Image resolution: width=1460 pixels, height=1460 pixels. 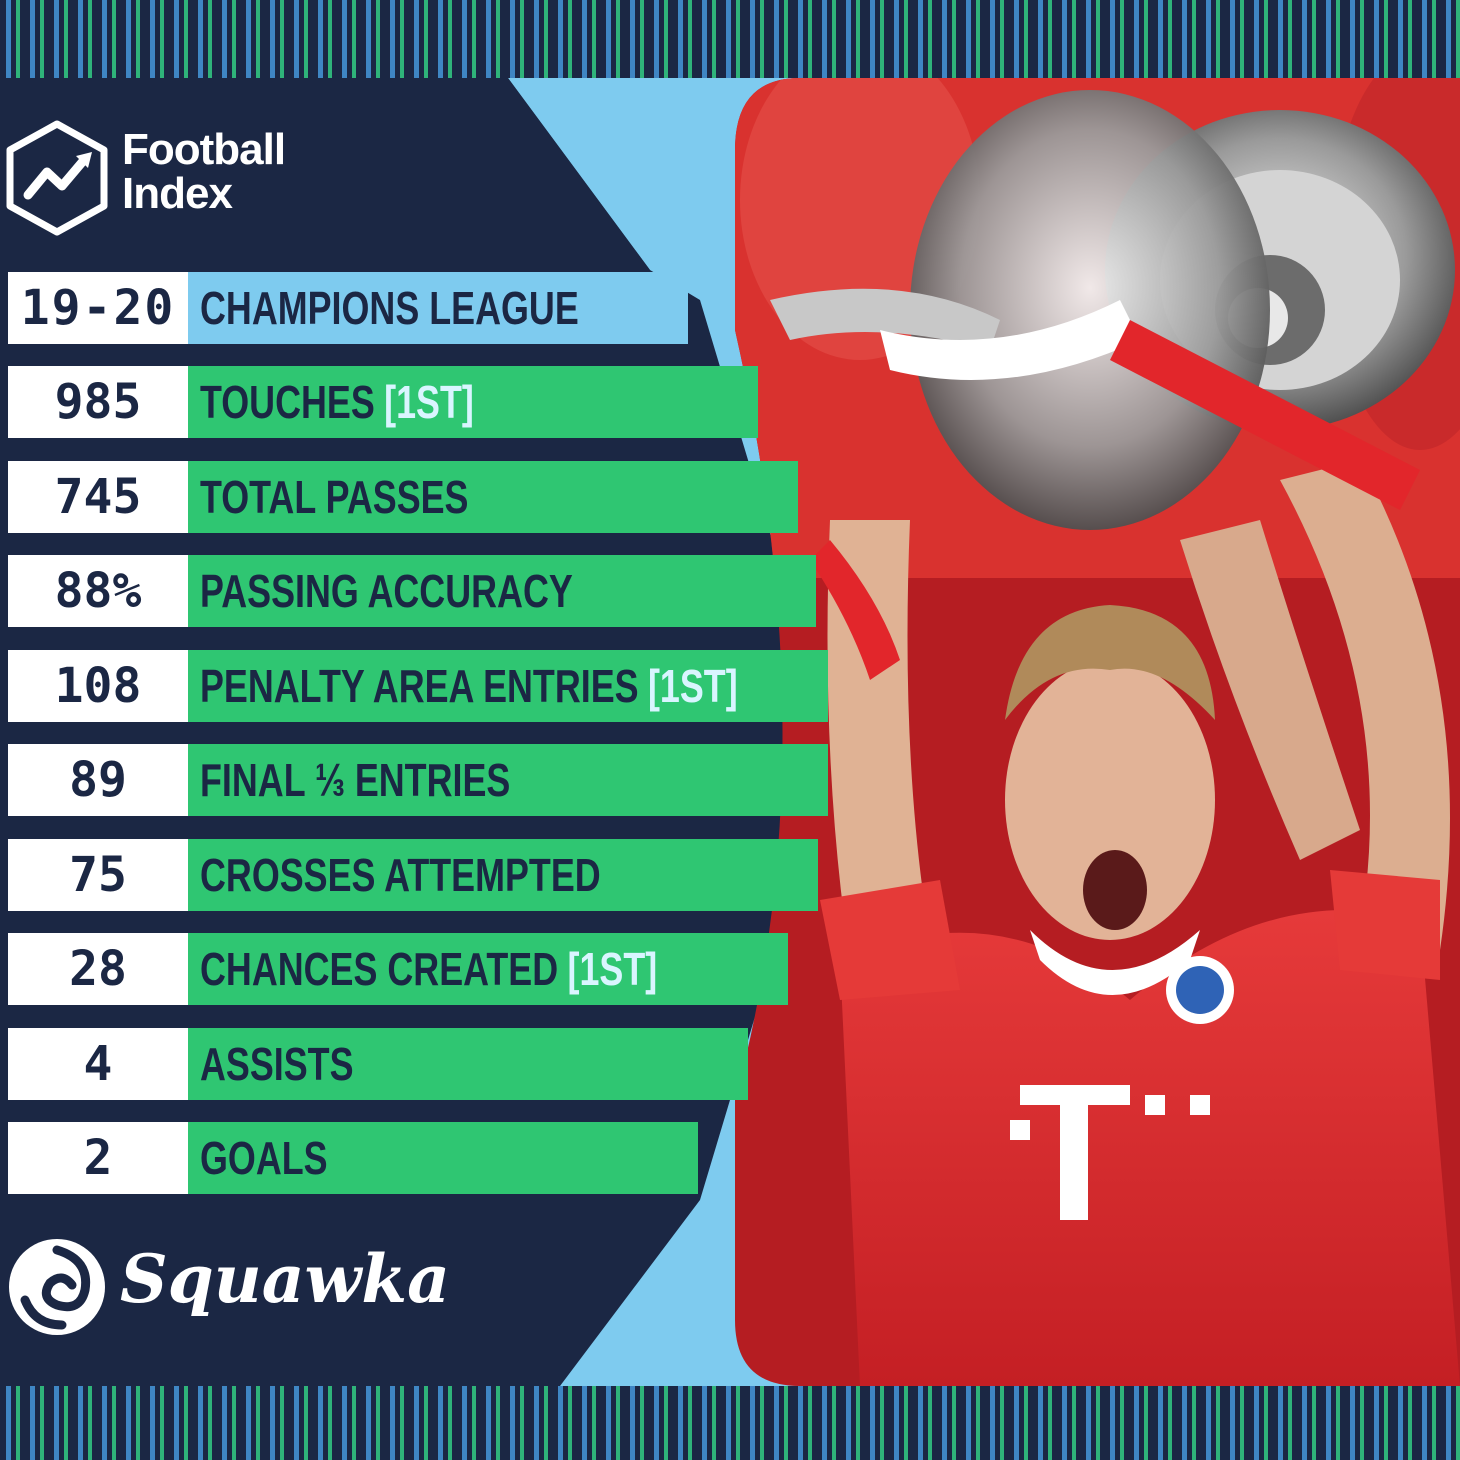 What do you see at coordinates (443, 1158) in the screenshot?
I see `stat-label-box: GOALS` at bounding box center [443, 1158].